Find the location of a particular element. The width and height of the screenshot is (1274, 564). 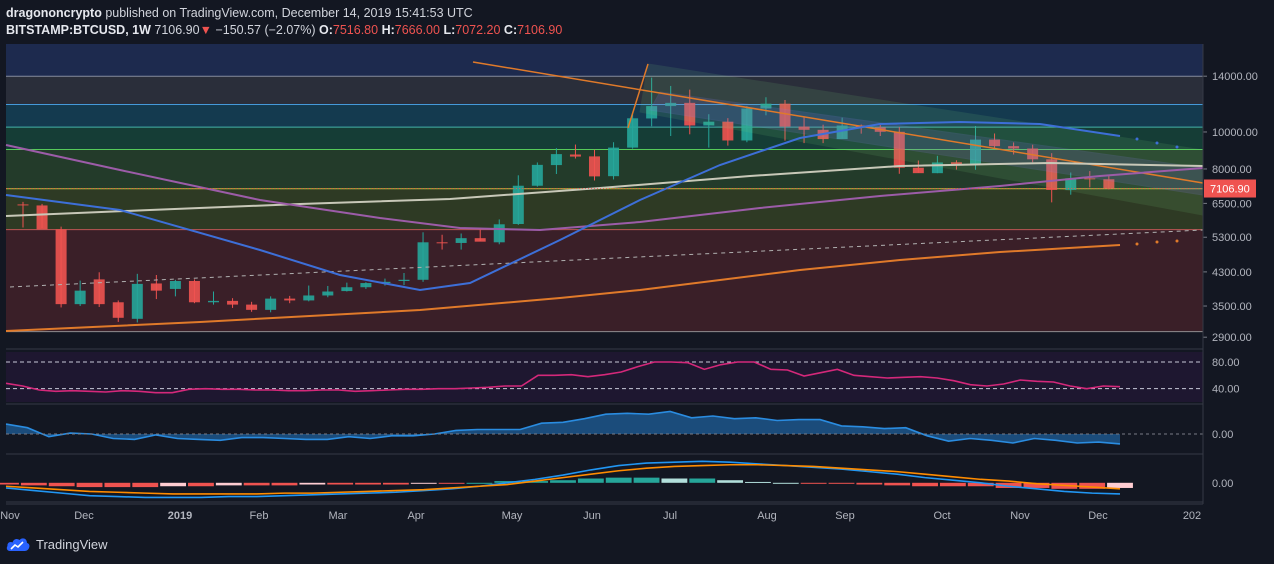

price-axis-label: 3500.00 is located at coordinates (1232, 307).